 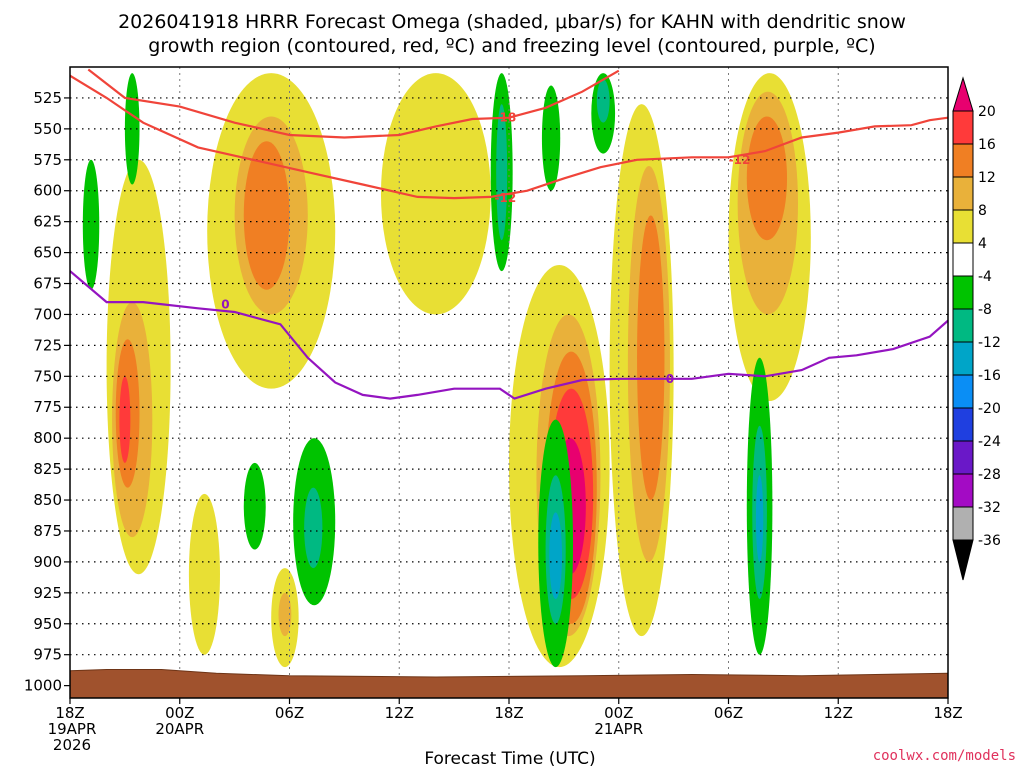 What do you see at coordinates (944, 756) in the screenshot?
I see `credit-link: coolwx.com/models` at bounding box center [944, 756].